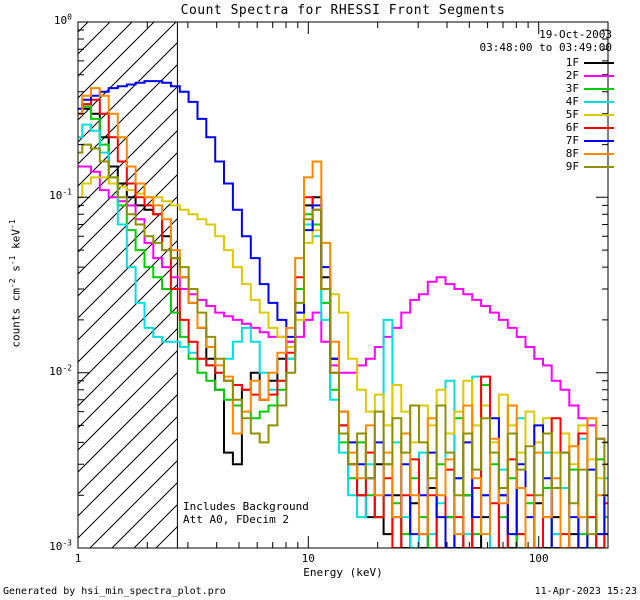  I want to click on legend-item-9F: 9F, so click(590, 166).